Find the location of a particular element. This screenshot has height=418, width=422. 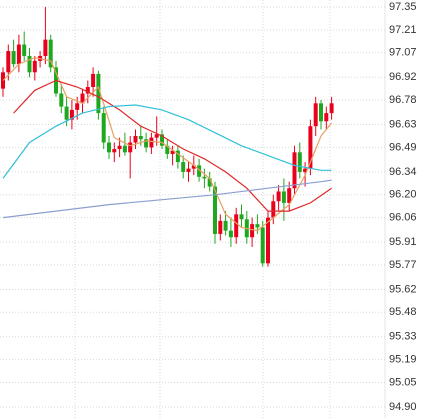

y-tick-label: 94.90 is located at coordinates (403, 407).